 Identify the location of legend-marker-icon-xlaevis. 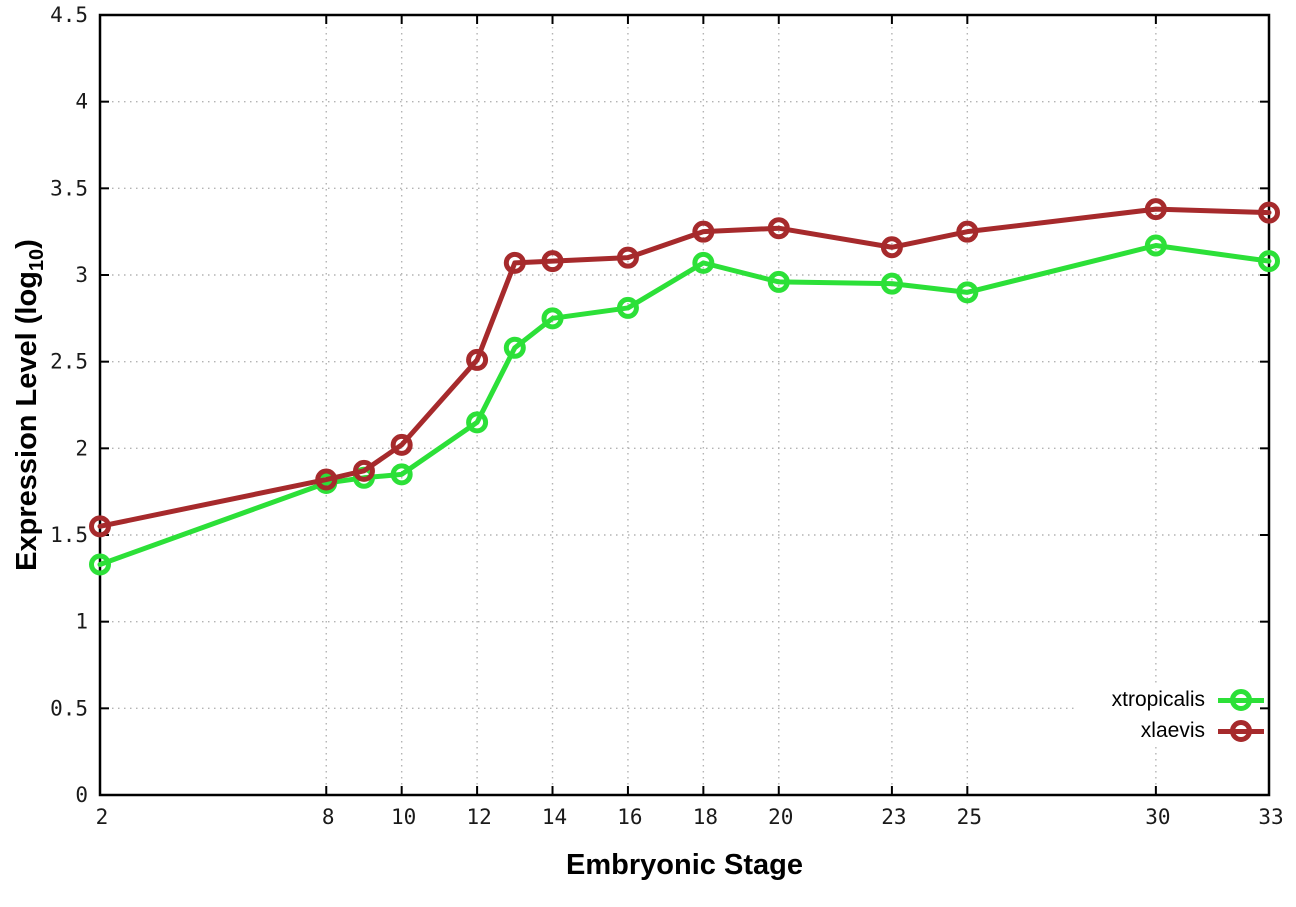
(1241, 730).